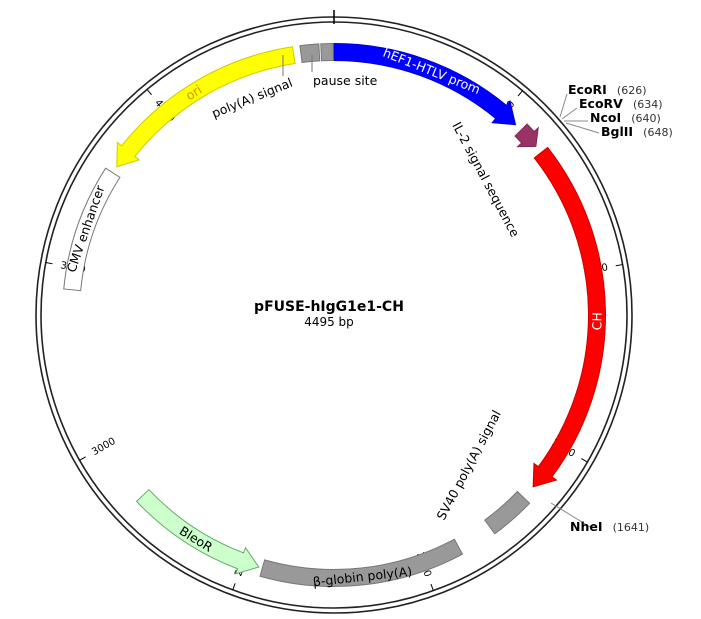 The height and width of the screenshot is (619, 701). What do you see at coordinates (563, 105) in the screenshot?
I see `ecori-leader` at bounding box center [563, 105].